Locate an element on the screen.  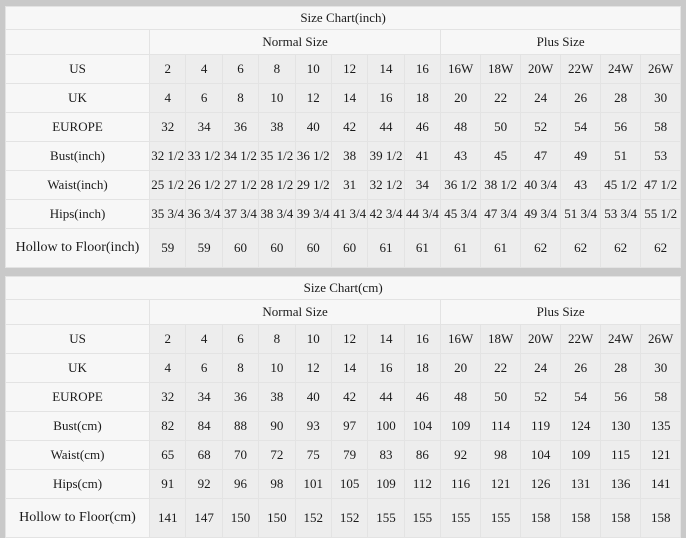
table-cell: 65 is located at coordinates (167, 455).